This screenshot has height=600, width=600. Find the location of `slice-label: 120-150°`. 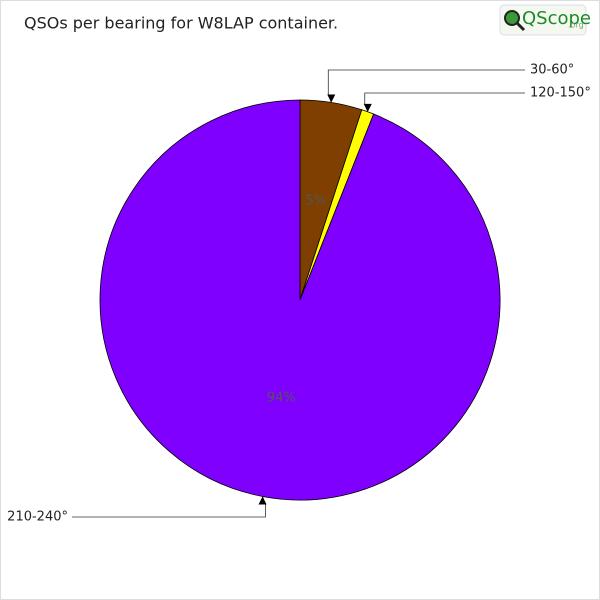

slice-label: 120-150° is located at coordinates (560, 93).